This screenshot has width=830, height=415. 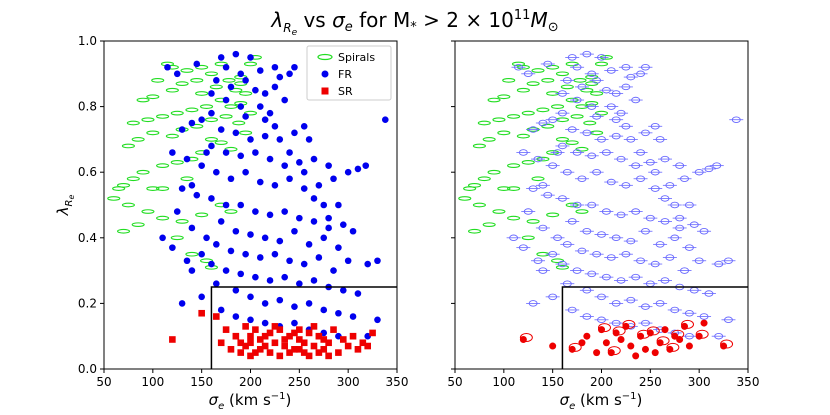 I want to click on chart-title: λRe vs σe for M* > 2 × 1011M⊙, so click(x=414, y=23).